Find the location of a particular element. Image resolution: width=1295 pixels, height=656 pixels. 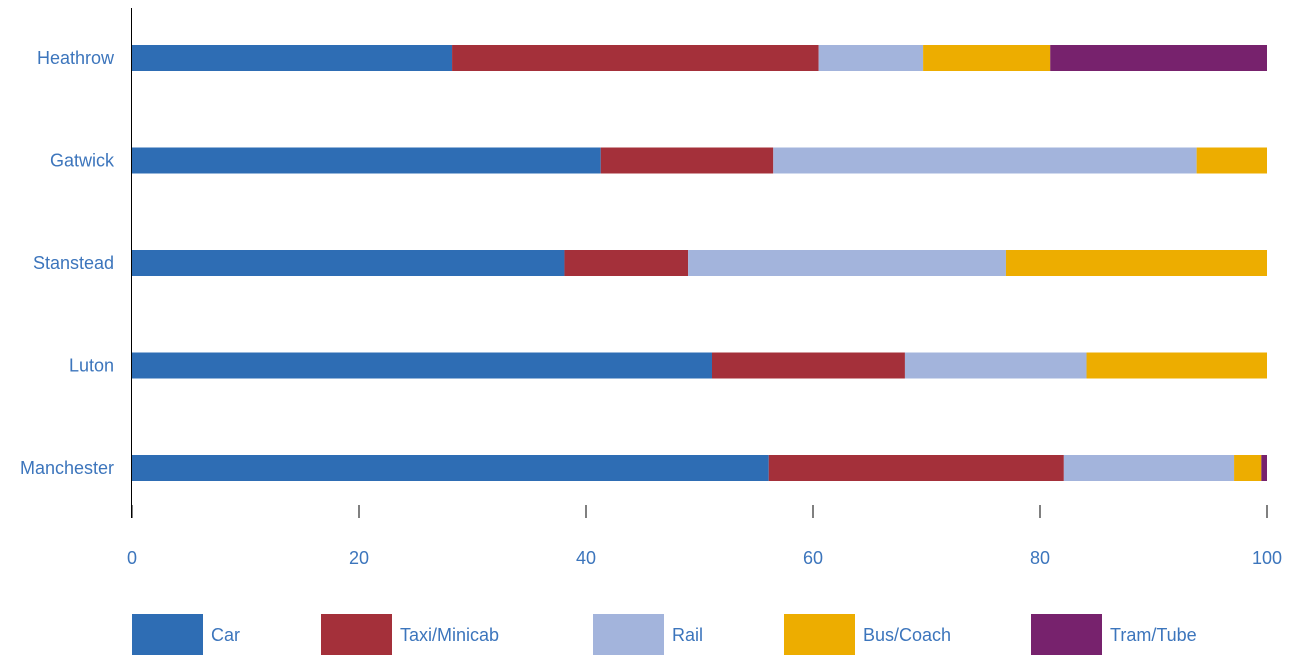

category-label-manchester: Manchester is located at coordinates (67, 468).